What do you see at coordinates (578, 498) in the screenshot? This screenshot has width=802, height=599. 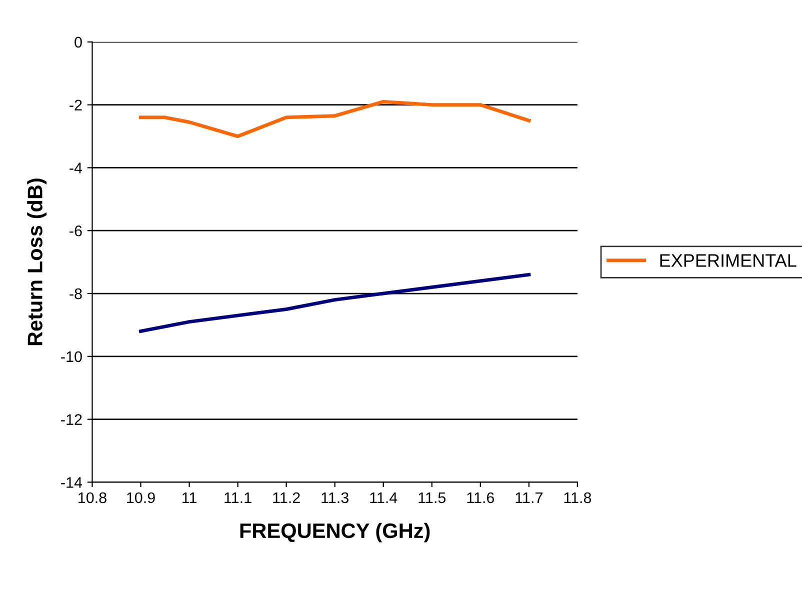 I see `x-tick-label: 11.8` at bounding box center [578, 498].